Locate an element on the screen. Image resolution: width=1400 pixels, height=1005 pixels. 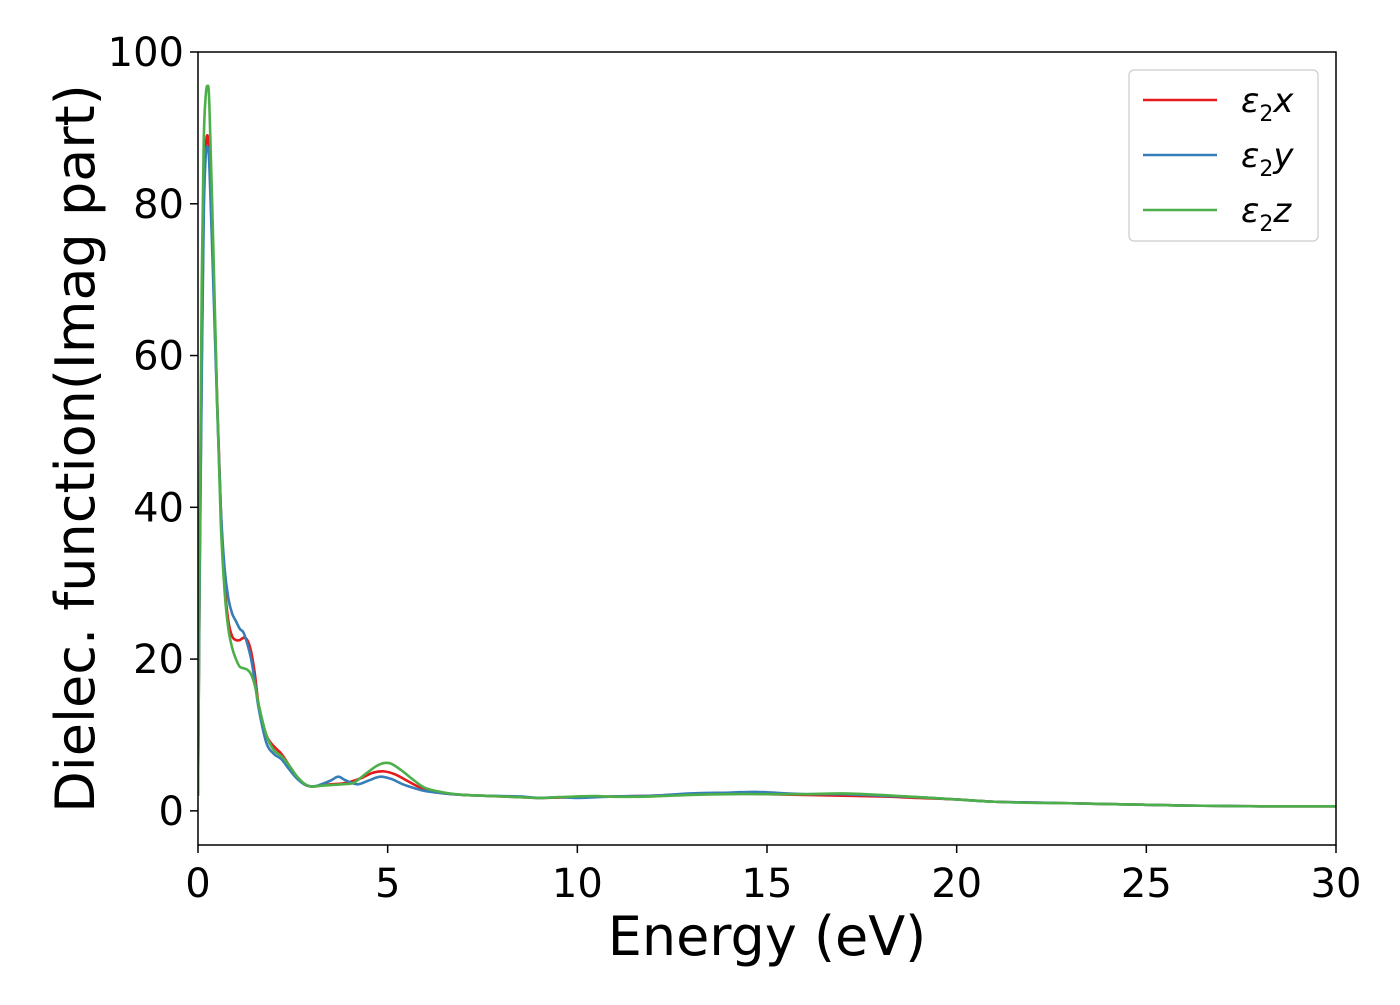
y-axis-title: Dielec. function(Imag part) is located at coordinates (75, 448).